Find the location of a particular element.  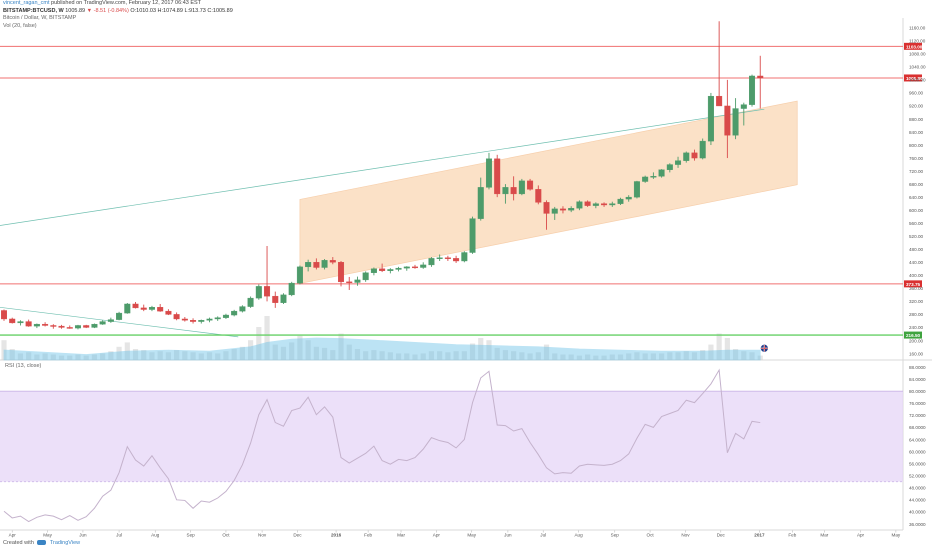

rsi-tick-label: 76.0000 is located at coordinates (917, 403).